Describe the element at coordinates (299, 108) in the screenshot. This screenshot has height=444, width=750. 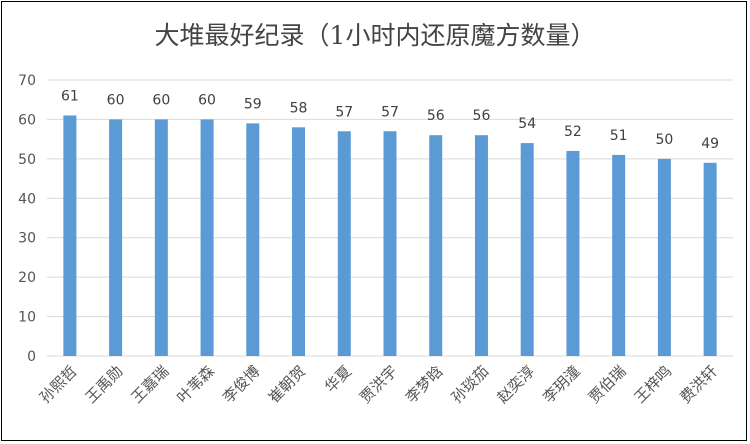
I see `data-label: 58` at that location.